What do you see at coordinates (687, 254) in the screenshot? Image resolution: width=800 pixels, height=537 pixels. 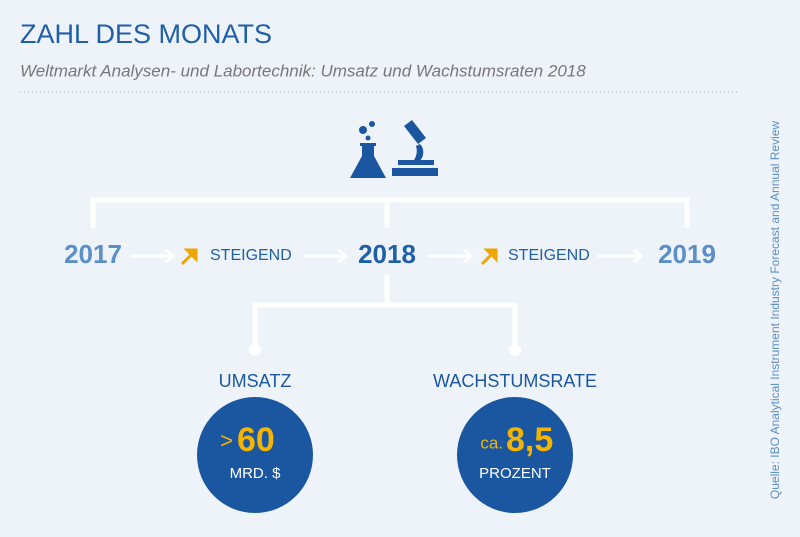 I see `year: 2019` at bounding box center [687, 254].